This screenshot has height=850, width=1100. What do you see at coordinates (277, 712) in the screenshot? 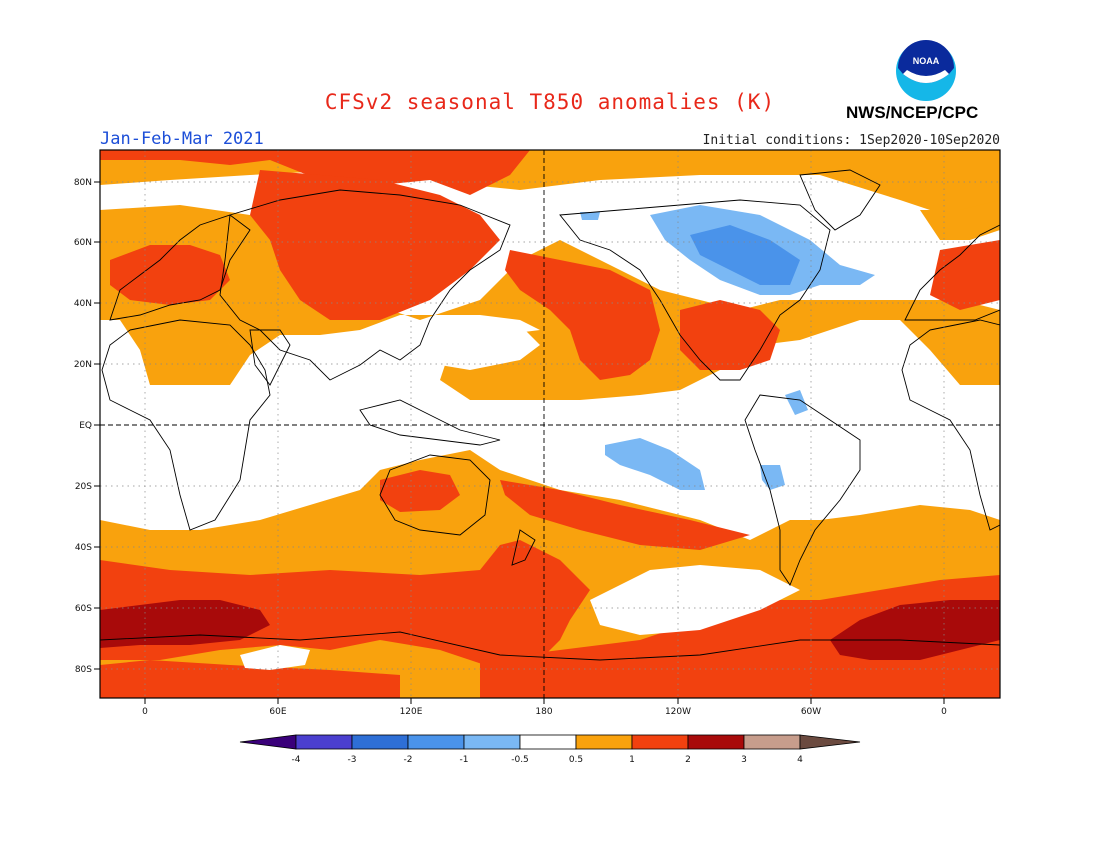
I see `lon-label: 60E` at bounding box center [277, 712].